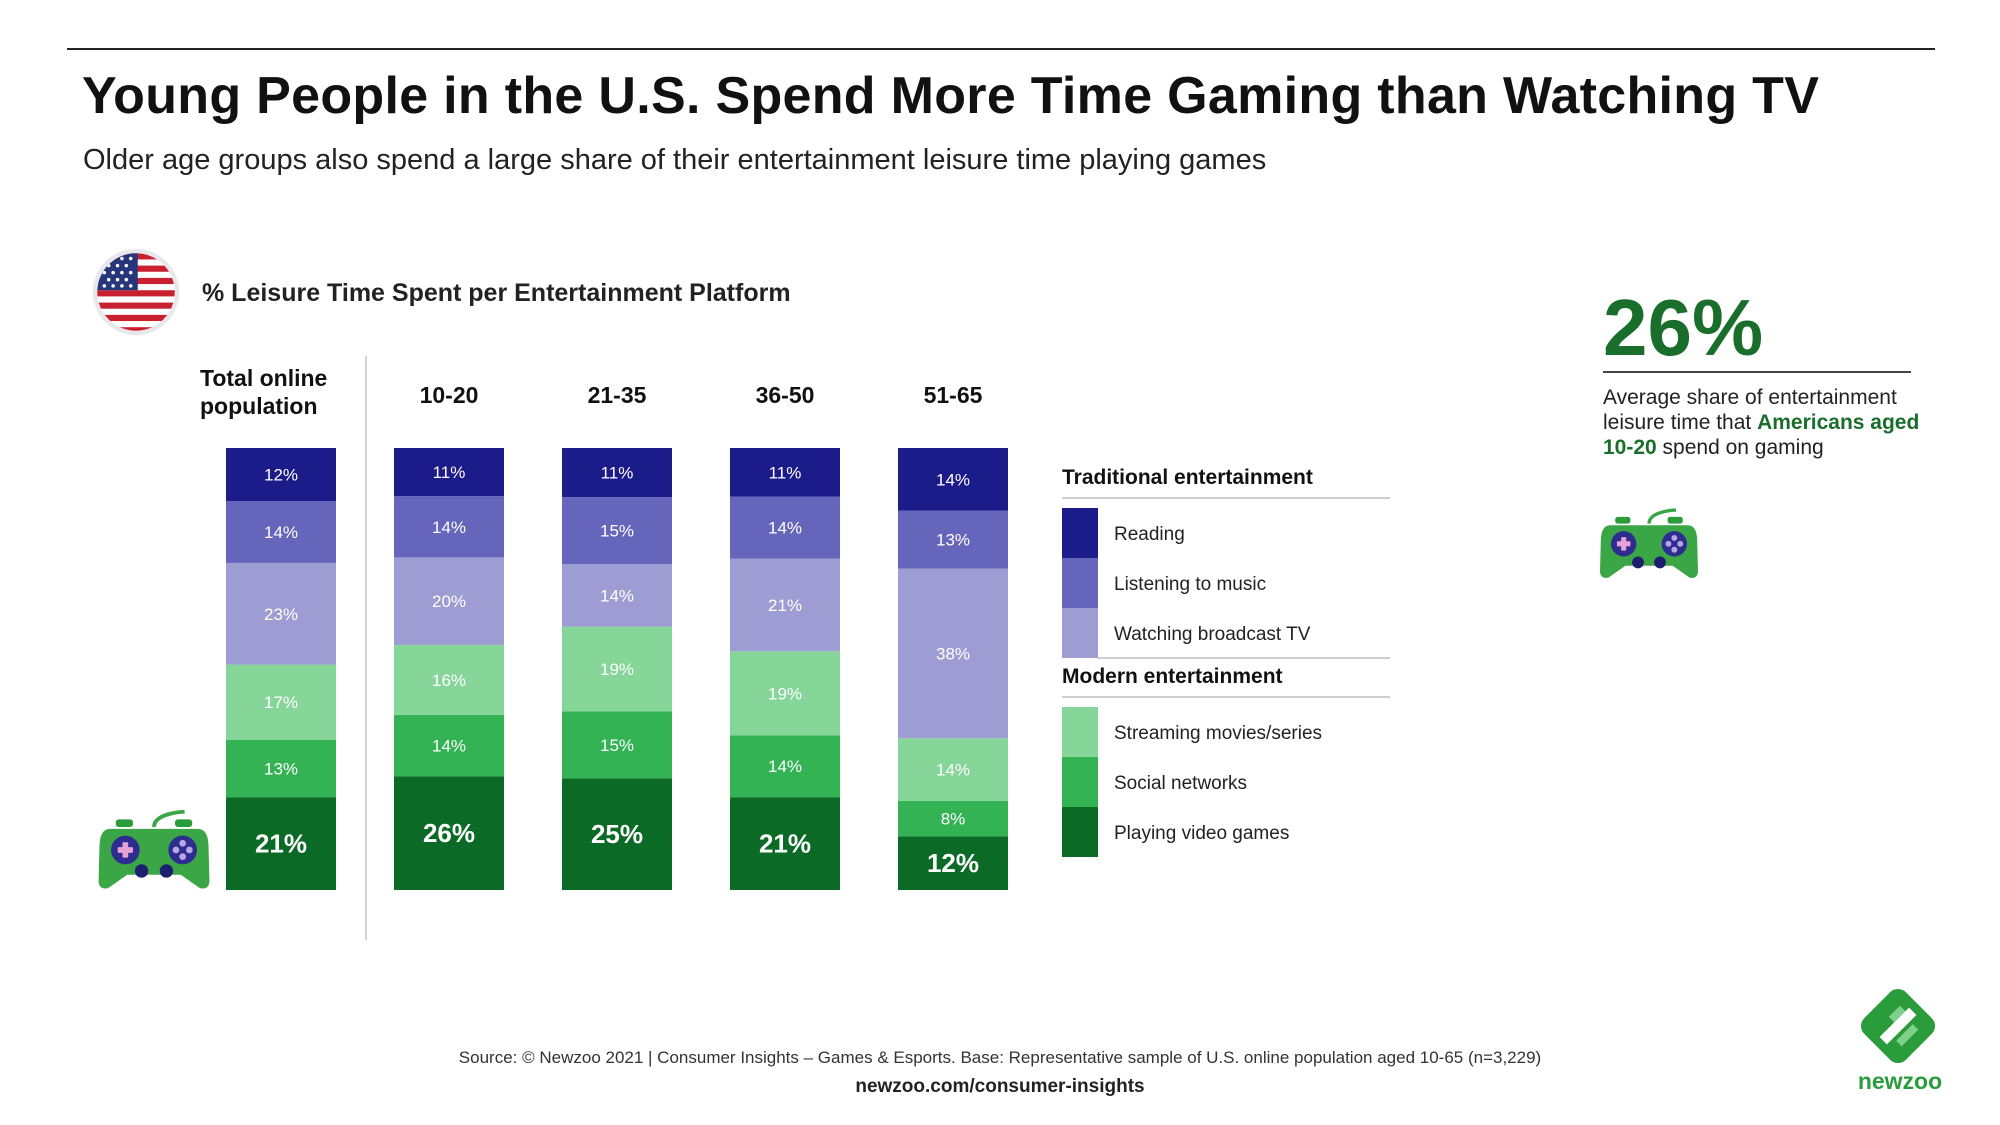 The height and width of the screenshot is (1125, 2000). What do you see at coordinates (1900, 1081) in the screenshot?
I see `newzoo-wordmark: newzoo` at bounding box center [1900, 1081].